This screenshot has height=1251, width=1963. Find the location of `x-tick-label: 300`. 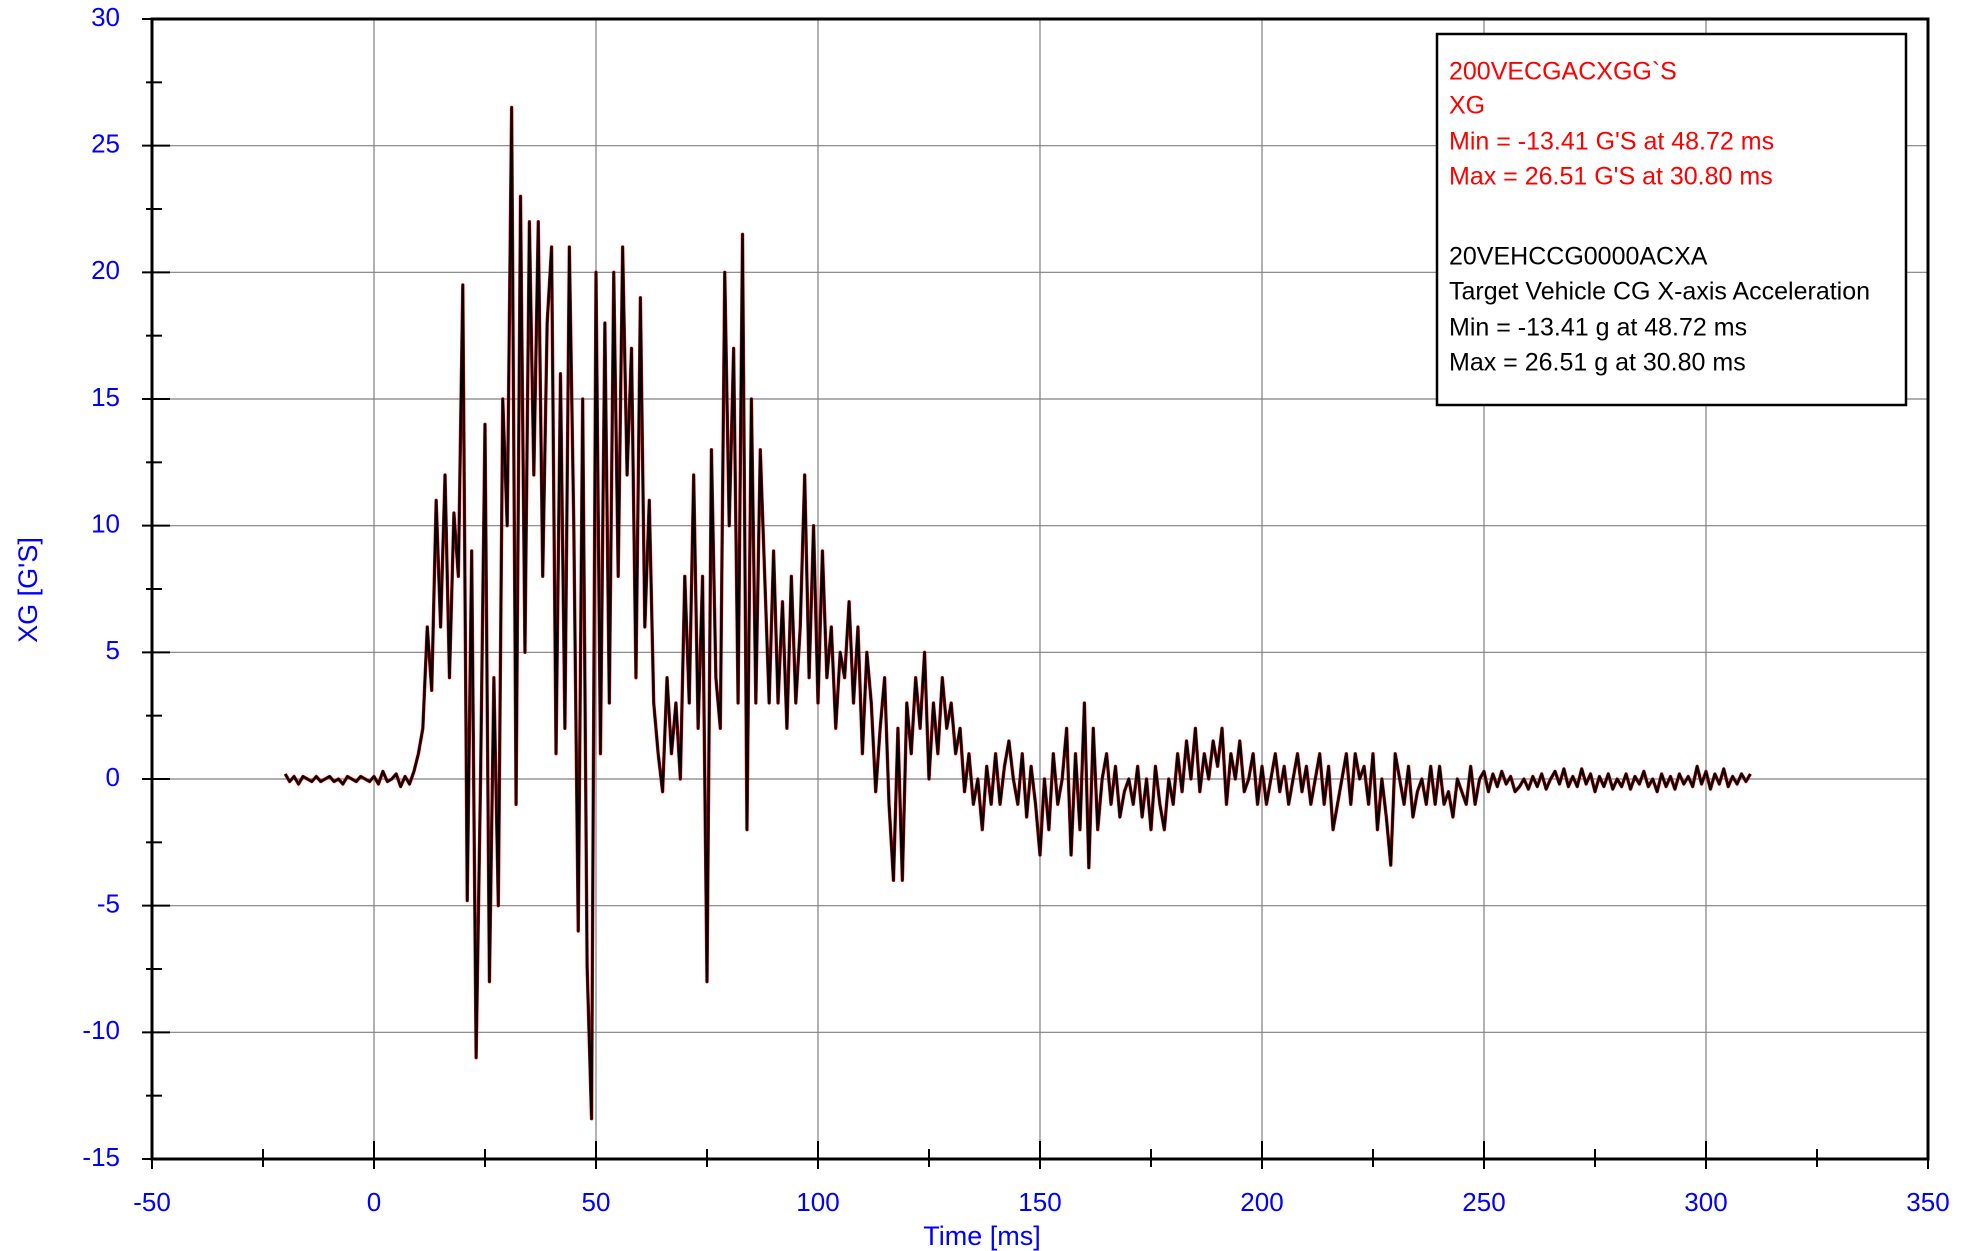

x-tick-label: 300 is located at coordinates (1705, 1202).